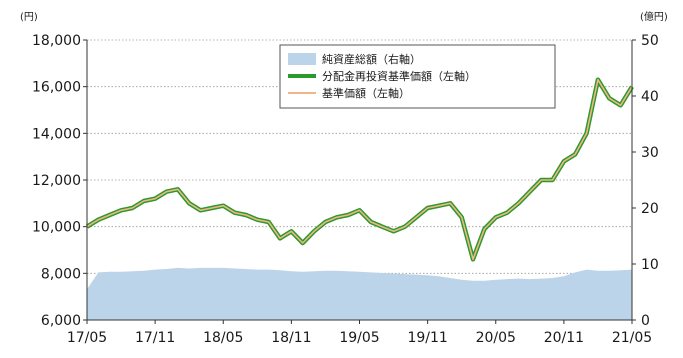  Describe the element at coordinates (427, 338) in the screenshot. I see `x-tick-label: 19/11` at that location.